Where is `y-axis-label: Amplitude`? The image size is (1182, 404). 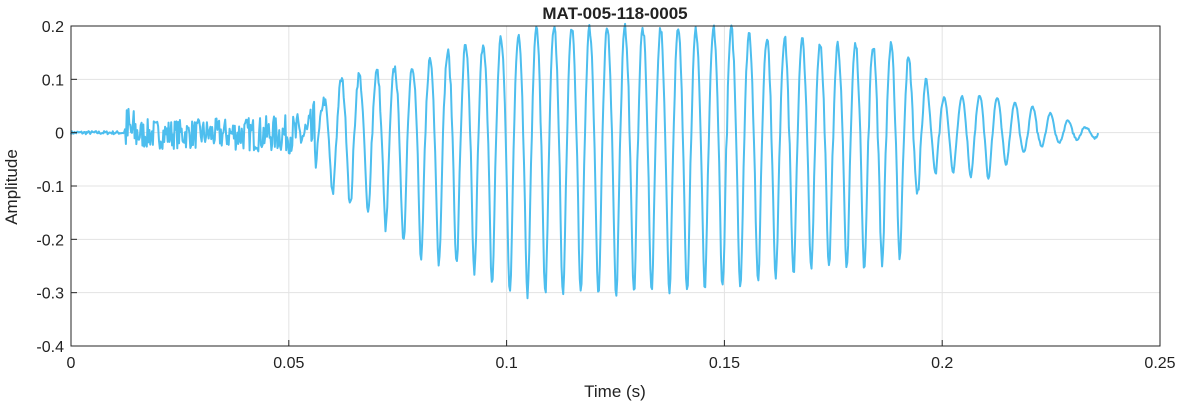
y-axis-label: Amplitude is located at coordinates (11, 187).